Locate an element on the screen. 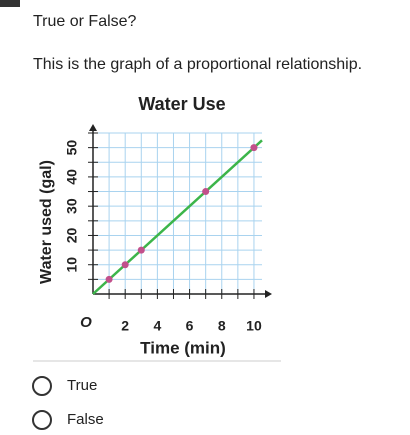  question-number-box is located at coordinates (10, 3).